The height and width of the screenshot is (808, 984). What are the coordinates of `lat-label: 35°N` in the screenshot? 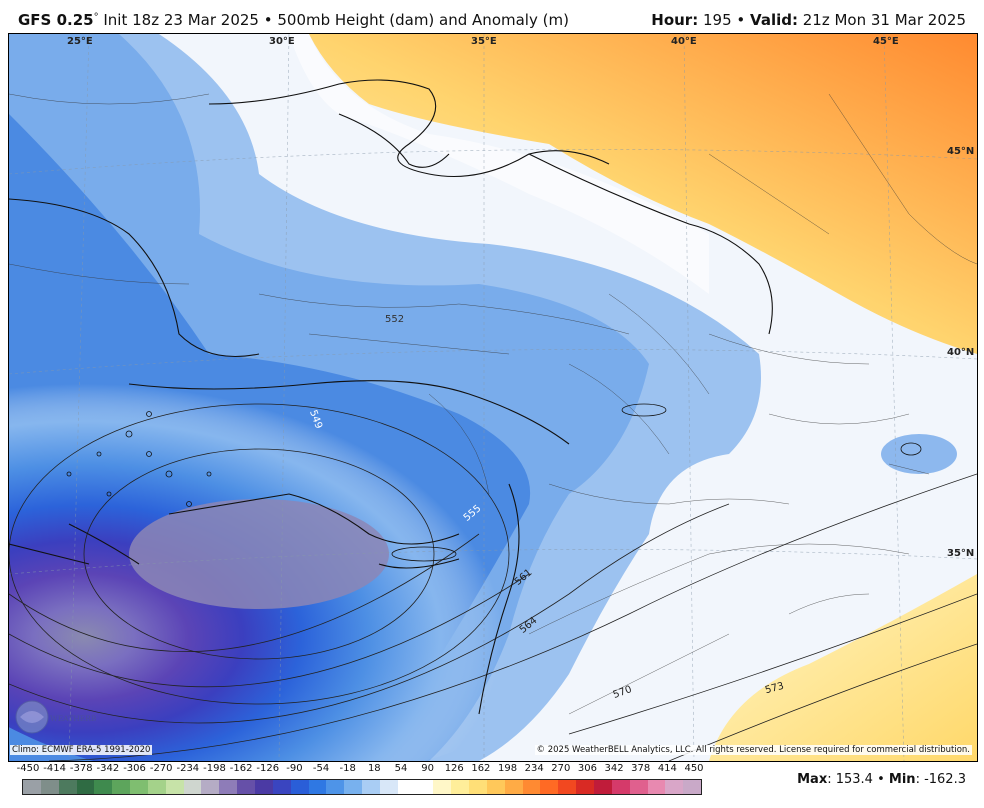 It's located at (961, 553).